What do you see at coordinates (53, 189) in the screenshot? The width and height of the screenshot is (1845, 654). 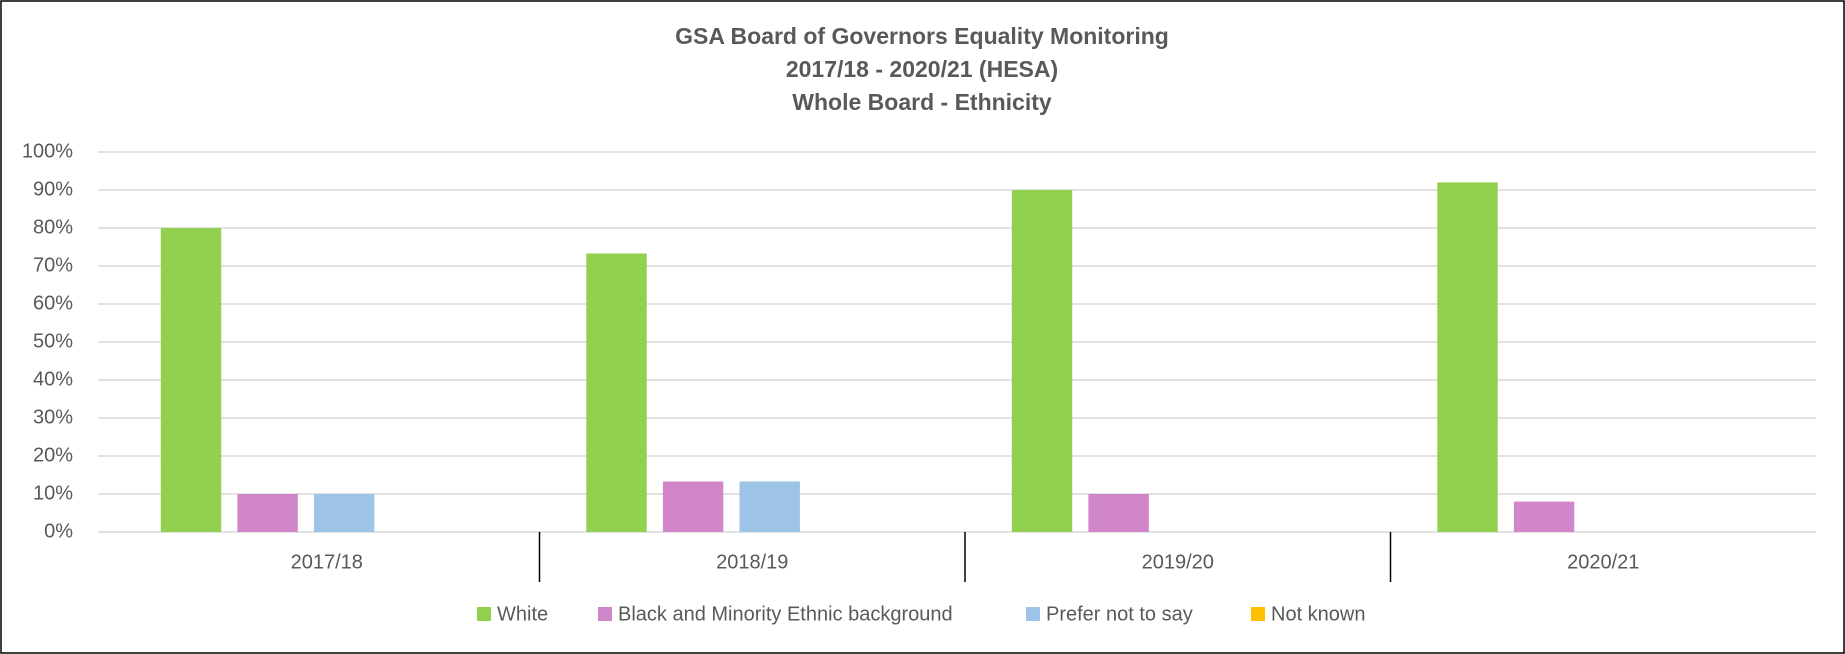 I see `y-tick-label: 90%` at bounding box center [53, 189].